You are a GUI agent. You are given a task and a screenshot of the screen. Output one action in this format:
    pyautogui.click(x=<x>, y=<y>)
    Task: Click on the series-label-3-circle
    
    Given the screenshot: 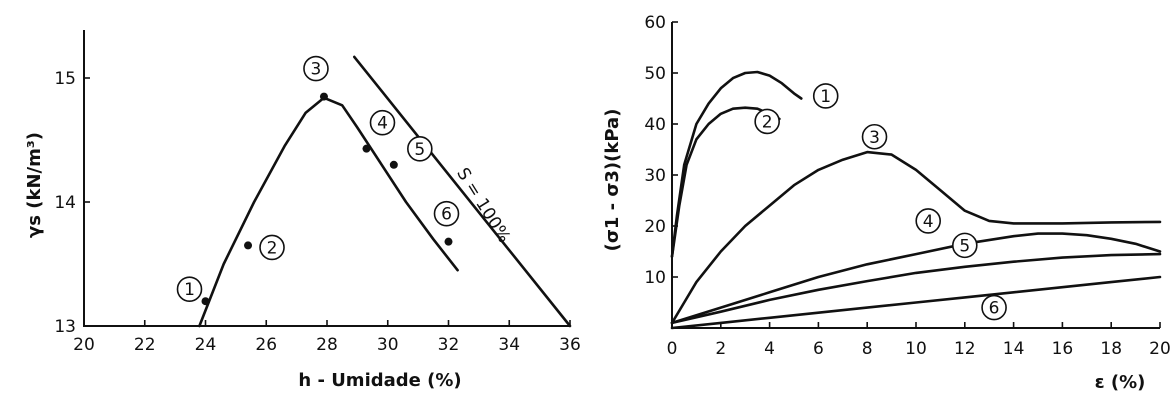 What is the action you would take?
    pyautogui.click(x=874, y=136)
    